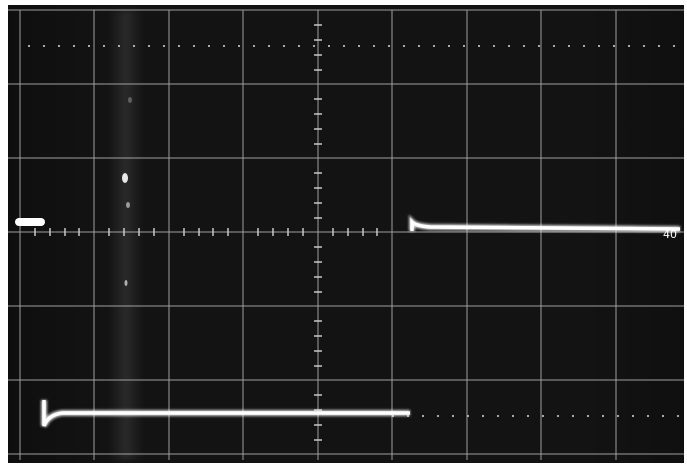  I want to click on haze-band, so click(126, 235).